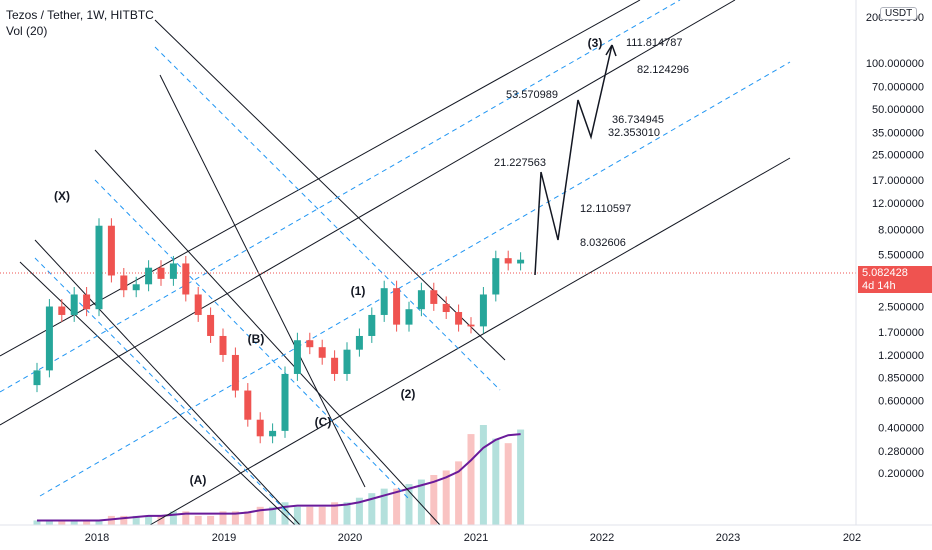  What do you see at coordinates (895, 273) in the screenshot?
I see `last-price-tag: 5.082428` at bounding box center [895, 273].